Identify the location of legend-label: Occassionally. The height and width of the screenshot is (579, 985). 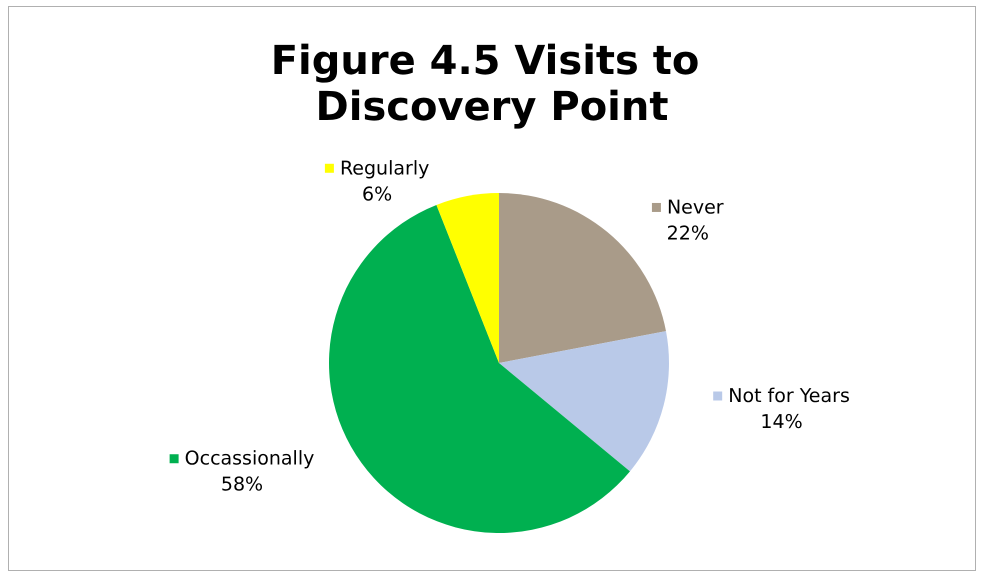
(246, 459).